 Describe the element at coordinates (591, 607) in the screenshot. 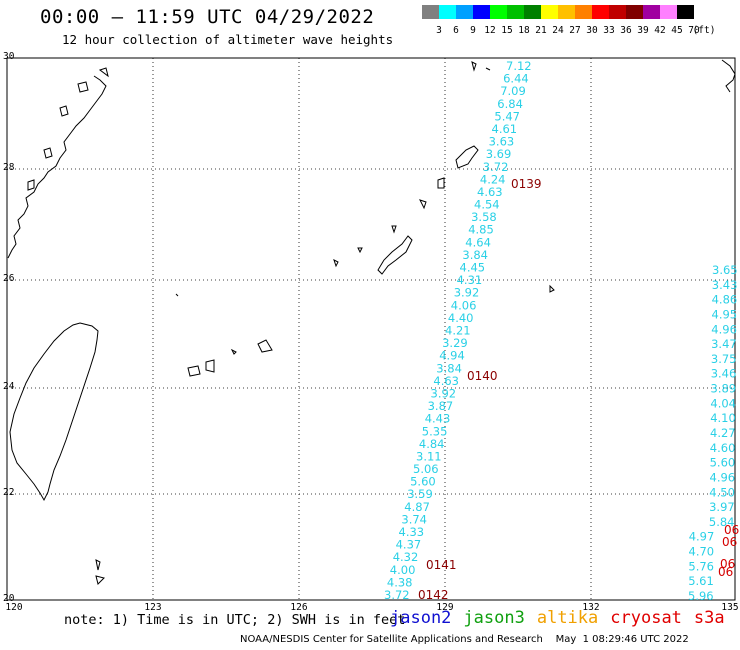

I see `lon-label: 132` at that location.